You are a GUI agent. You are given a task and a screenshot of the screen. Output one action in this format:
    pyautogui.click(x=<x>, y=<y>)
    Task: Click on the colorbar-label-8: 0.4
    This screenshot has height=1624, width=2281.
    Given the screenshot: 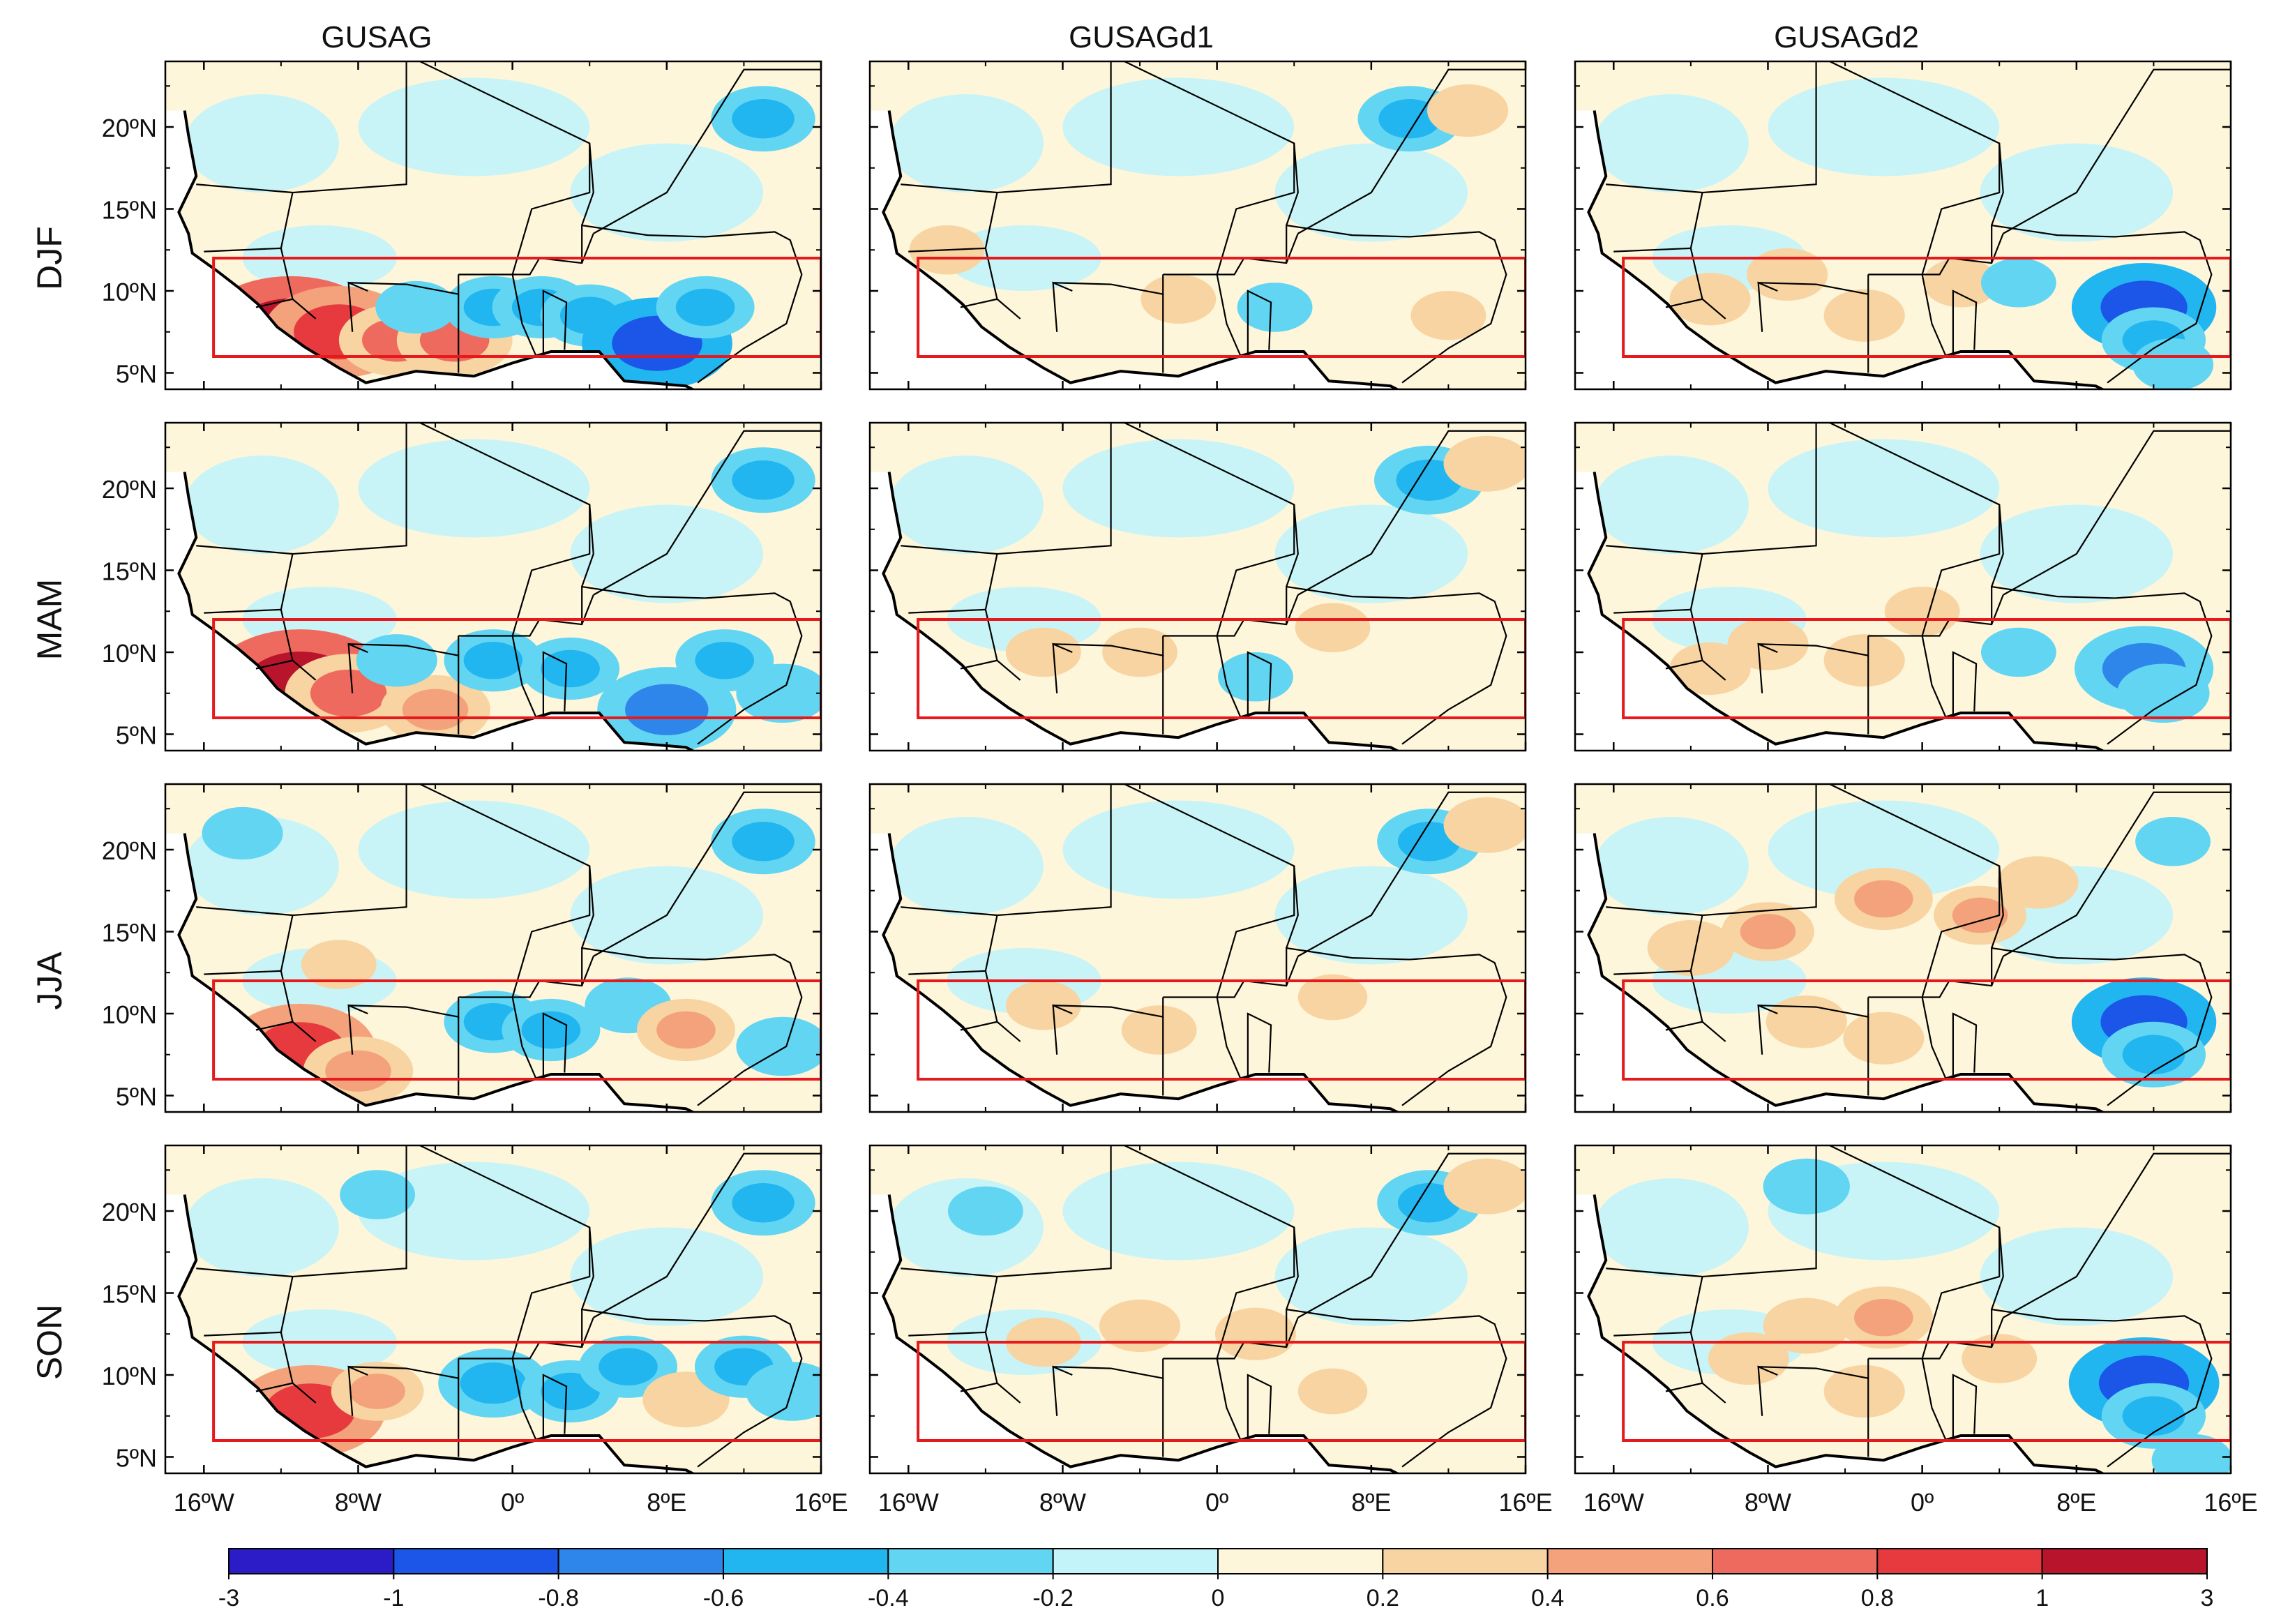 What is the action you would take?
    pyautogui.click(x=1548, y=1598)
    